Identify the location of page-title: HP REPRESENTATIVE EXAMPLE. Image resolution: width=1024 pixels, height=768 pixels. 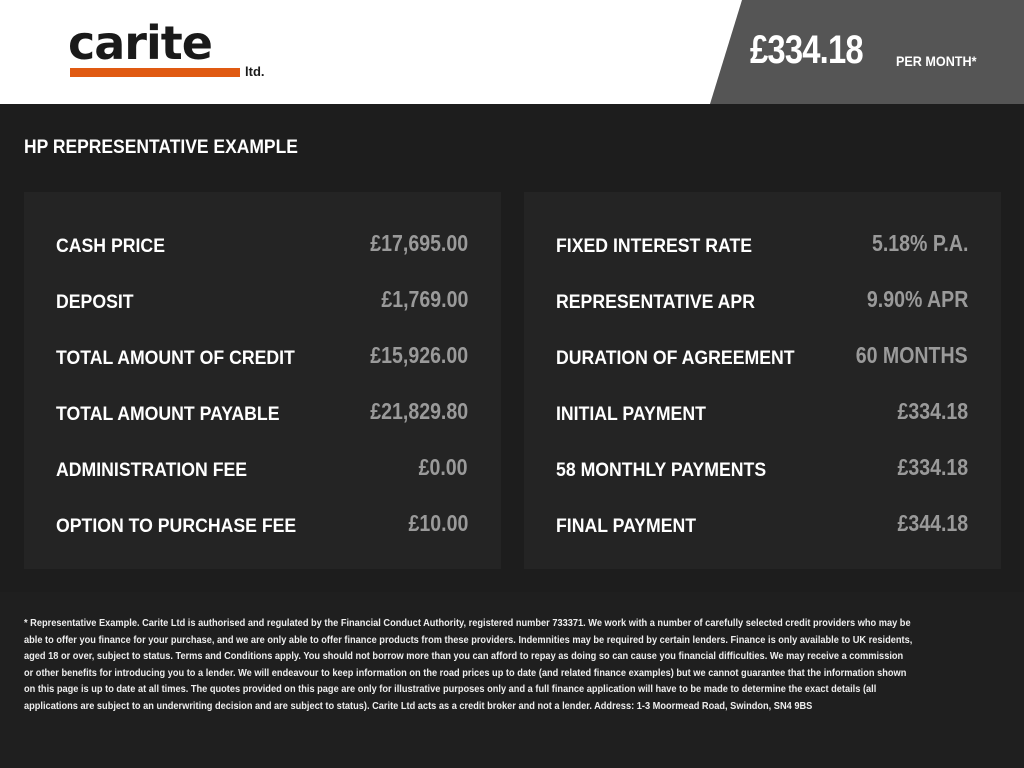
(161, 147).